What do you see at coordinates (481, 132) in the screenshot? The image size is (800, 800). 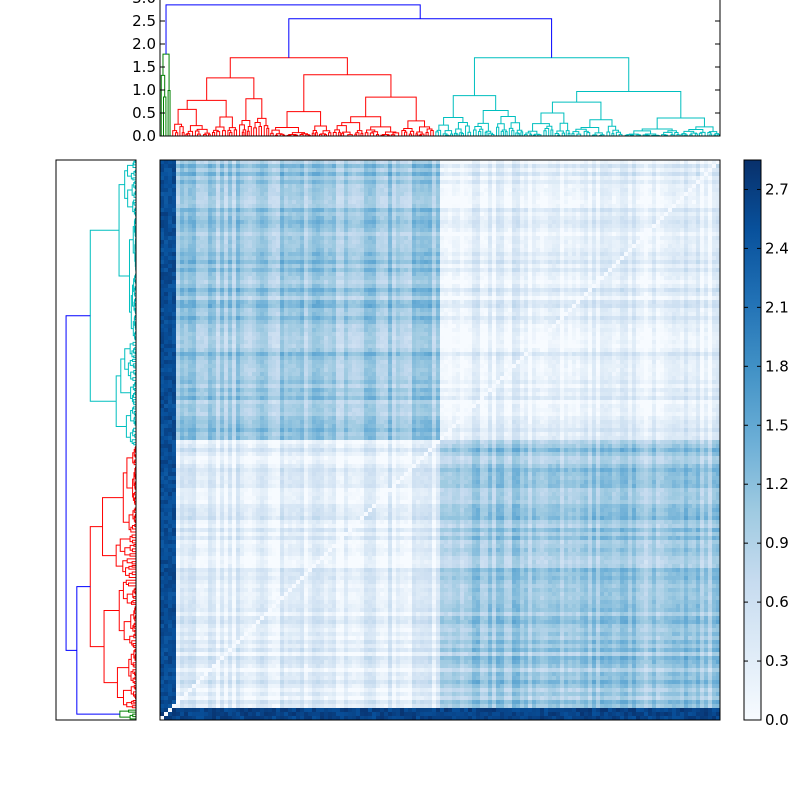 I see `top-cyan-link` at bounding box center [481, 132].